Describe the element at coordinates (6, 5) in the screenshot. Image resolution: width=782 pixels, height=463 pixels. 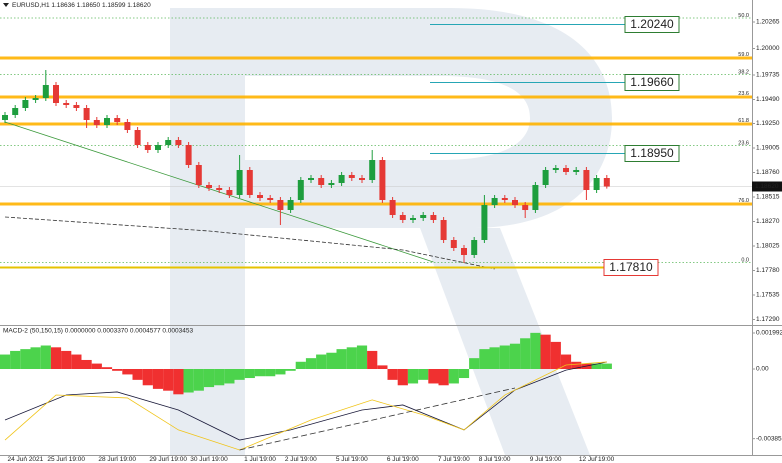
I see `menu-arrow` at that location.